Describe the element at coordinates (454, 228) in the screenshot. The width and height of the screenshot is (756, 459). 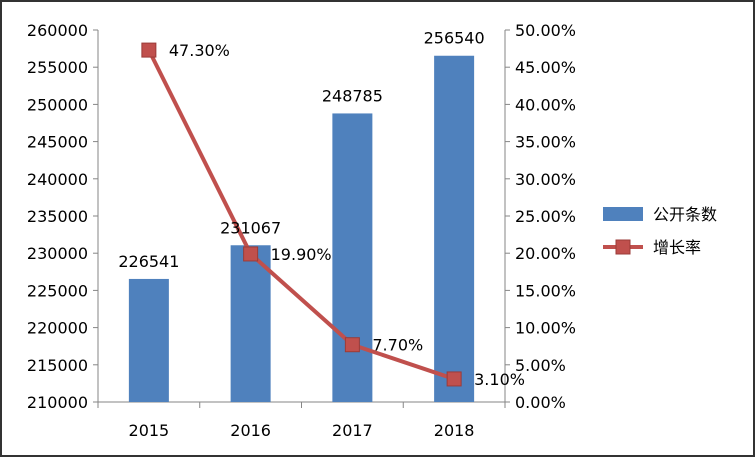
I see `bar-2018` at that location.